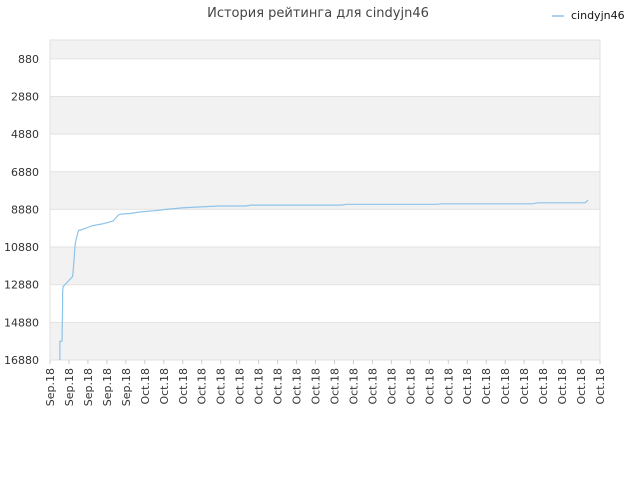  Describe the element at coordinates (28, 59) in the screenshot. I see `y-tick-label: 880` at that location.